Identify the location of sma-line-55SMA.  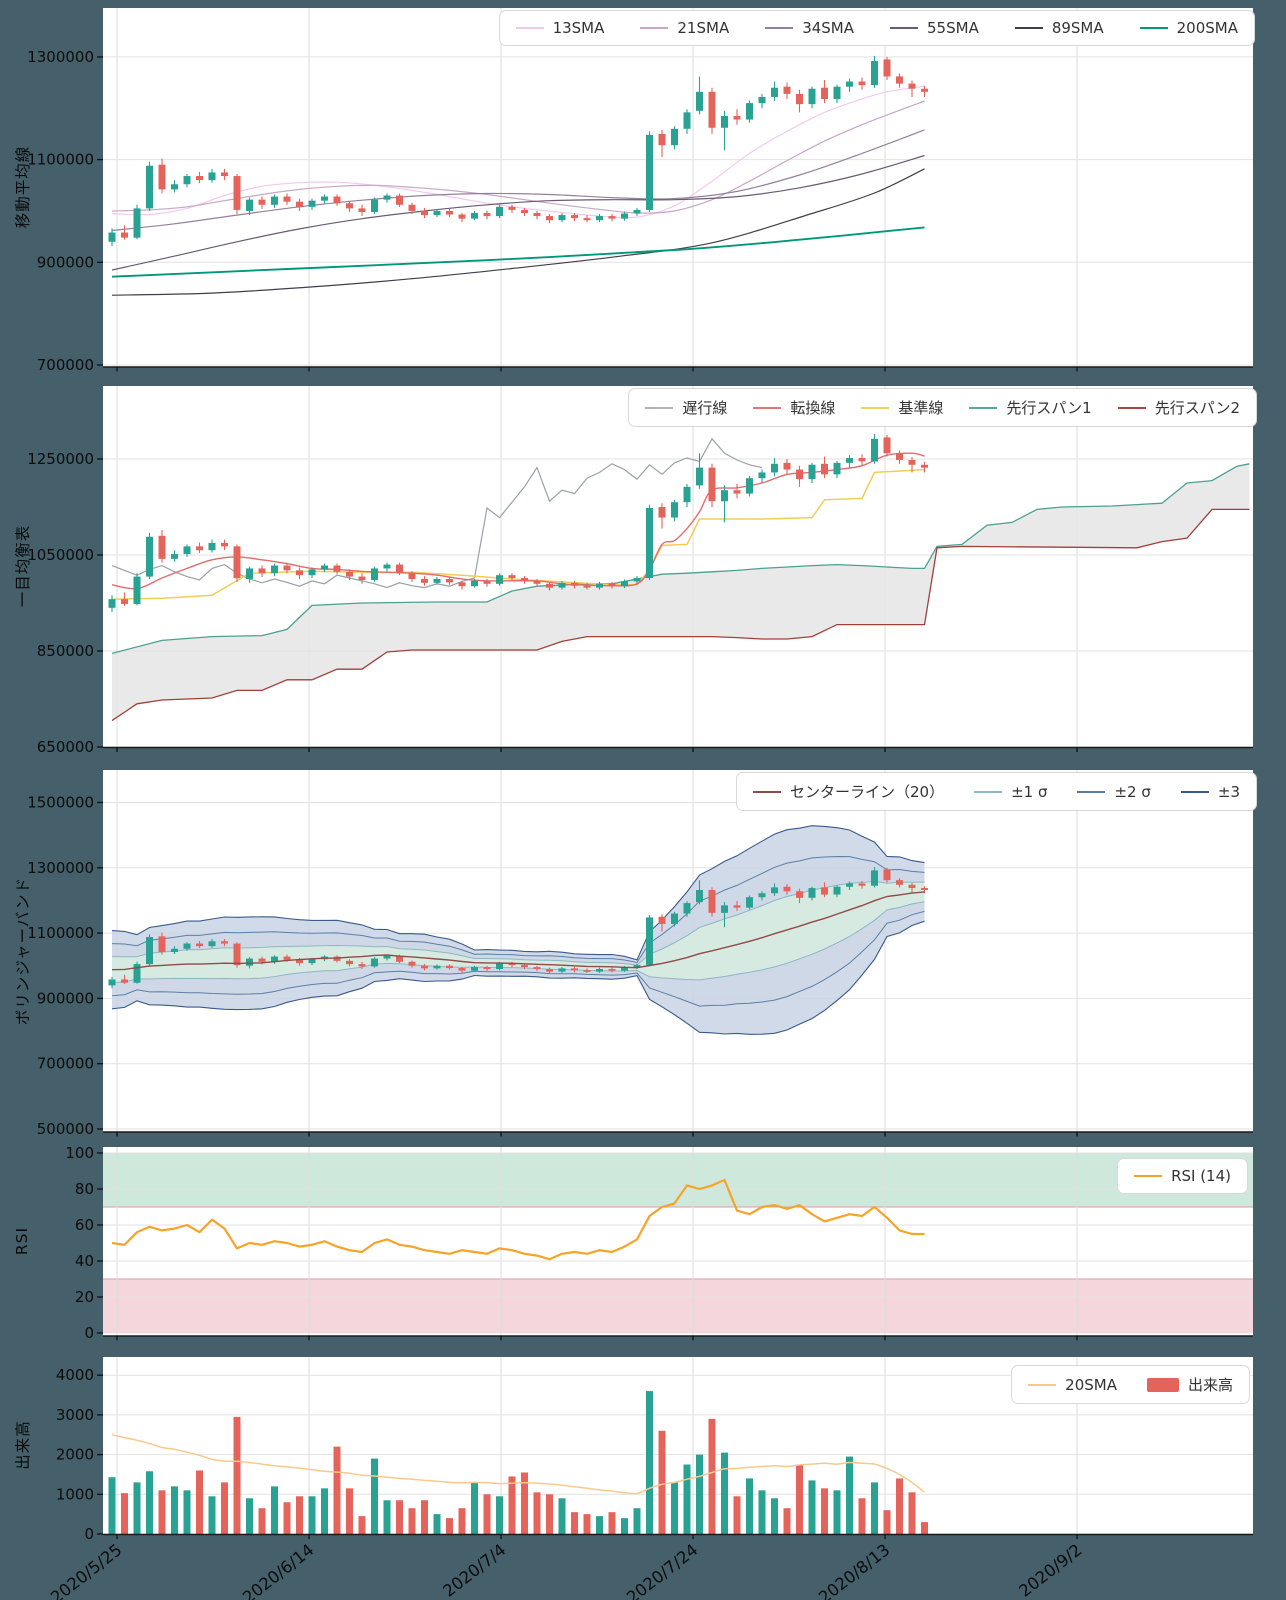
(518, 212).